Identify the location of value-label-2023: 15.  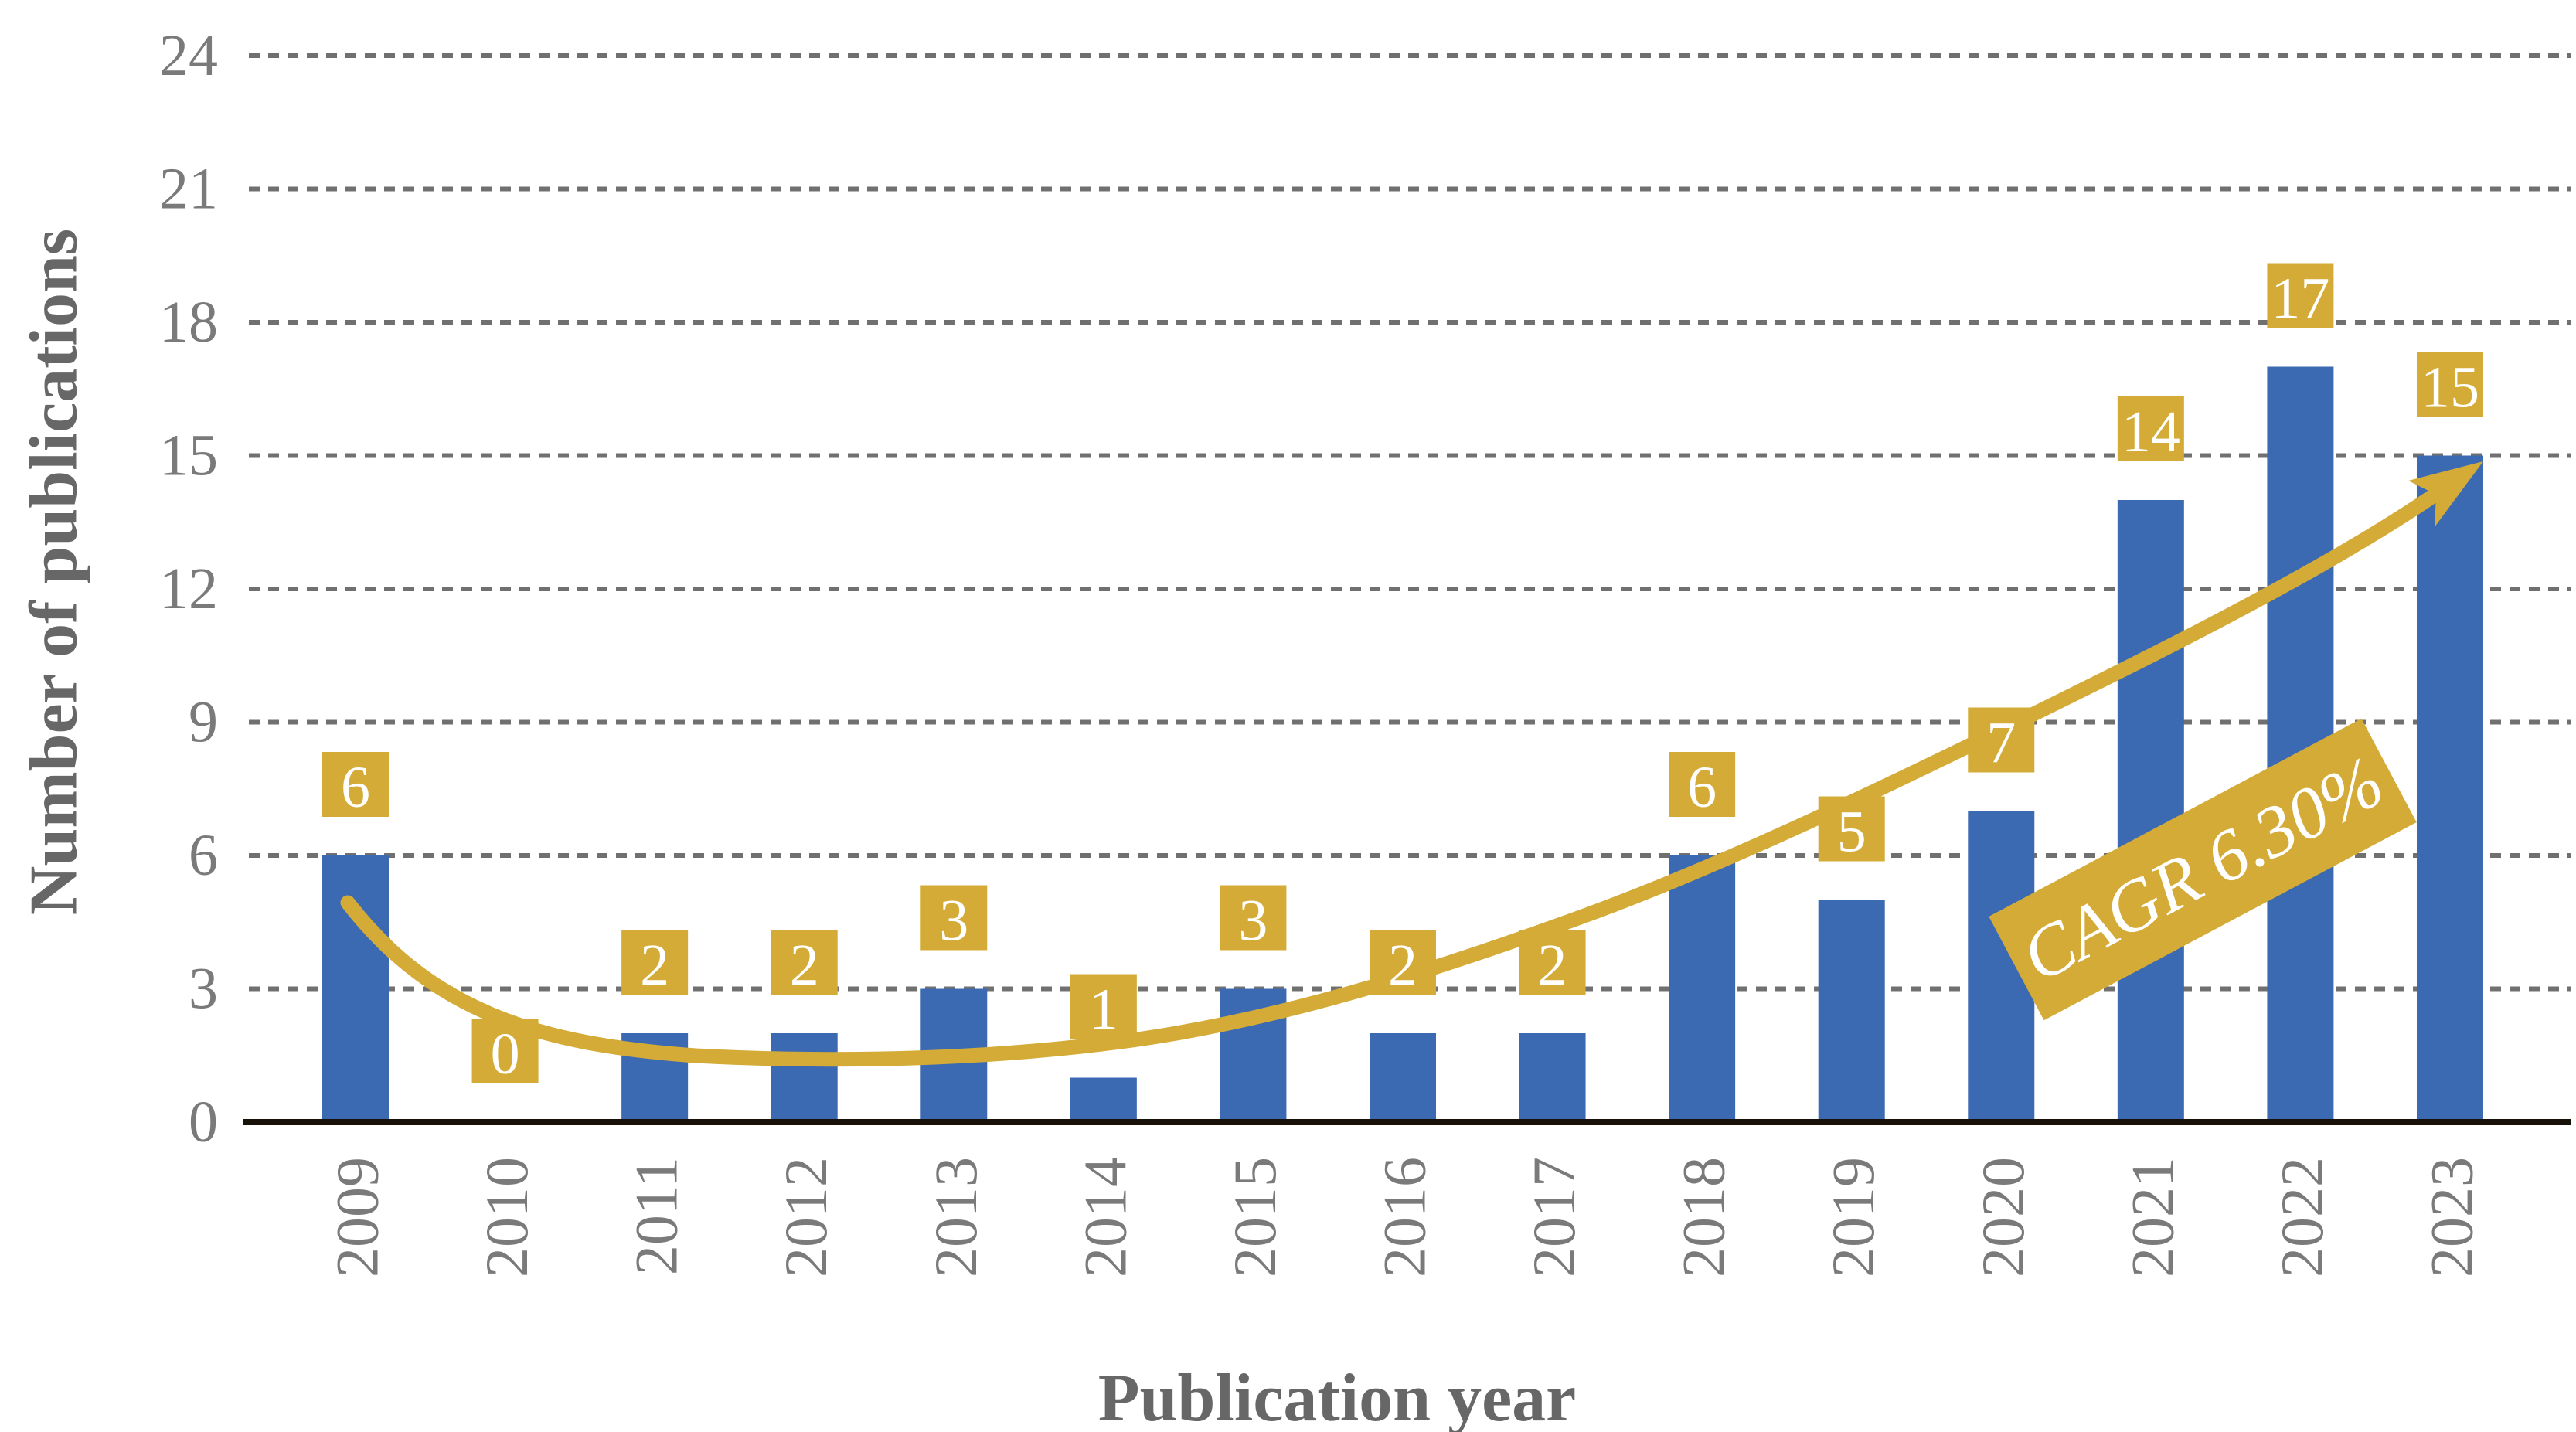
(2450, 387).